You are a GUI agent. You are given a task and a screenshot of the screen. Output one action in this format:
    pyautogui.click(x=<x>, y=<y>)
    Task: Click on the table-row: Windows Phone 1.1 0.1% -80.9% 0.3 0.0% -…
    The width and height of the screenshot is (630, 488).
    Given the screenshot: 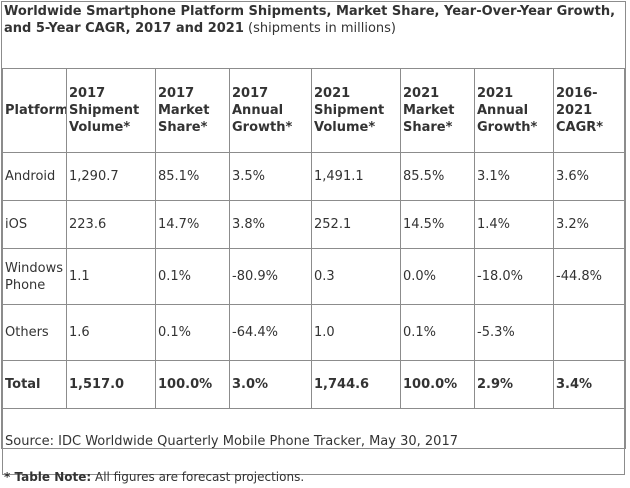 What is the action you would take?
    pyautogui.click(x=313, y=276)
    